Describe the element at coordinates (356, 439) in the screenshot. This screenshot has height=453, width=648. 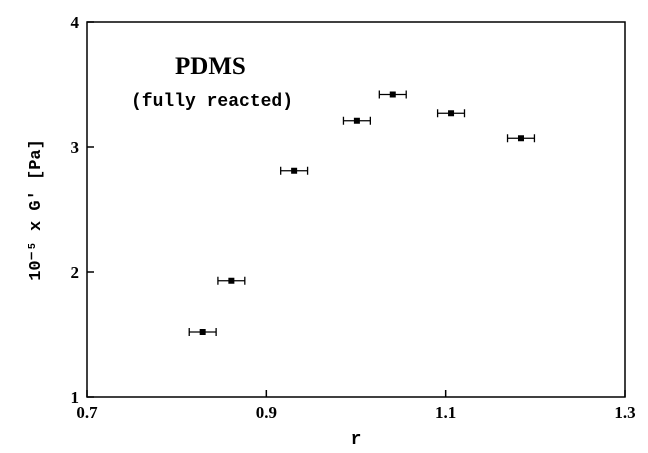
I see `x-axis-label: r` at that location.